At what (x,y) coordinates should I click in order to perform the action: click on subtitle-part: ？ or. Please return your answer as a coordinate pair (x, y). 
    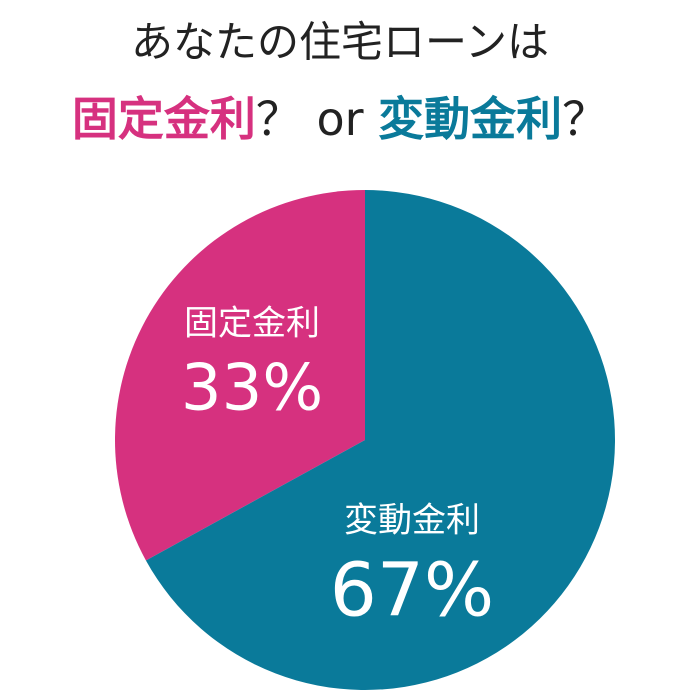
    Looking at the image, I should click on (317, 119).